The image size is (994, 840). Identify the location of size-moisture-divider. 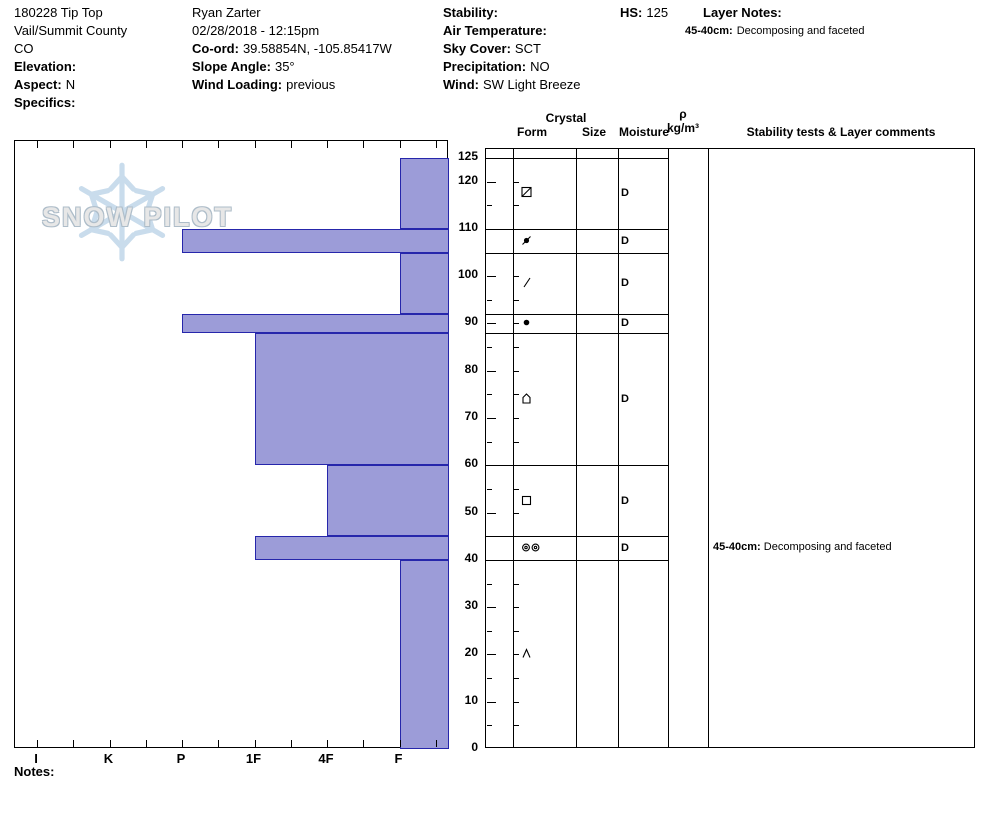
(618, 448).